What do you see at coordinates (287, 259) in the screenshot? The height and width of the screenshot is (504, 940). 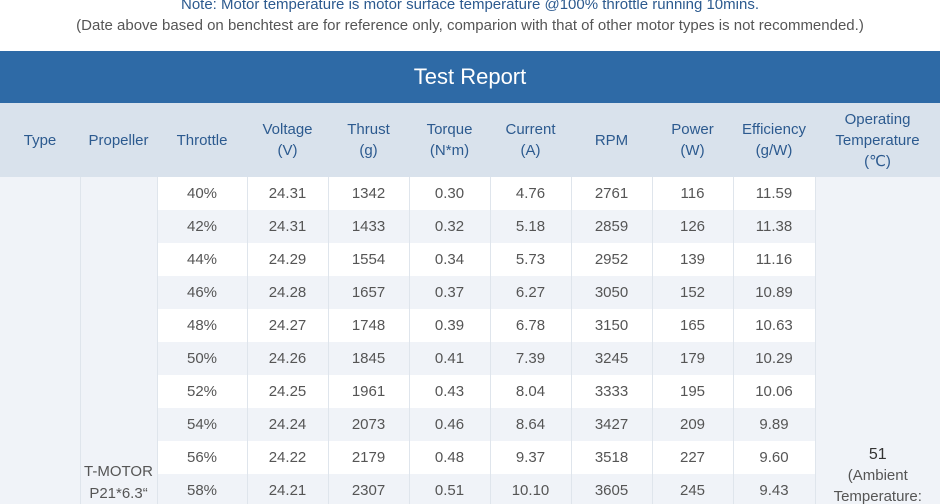 I see `cell-voltage: 24.29` at bounding box center [287, 259].